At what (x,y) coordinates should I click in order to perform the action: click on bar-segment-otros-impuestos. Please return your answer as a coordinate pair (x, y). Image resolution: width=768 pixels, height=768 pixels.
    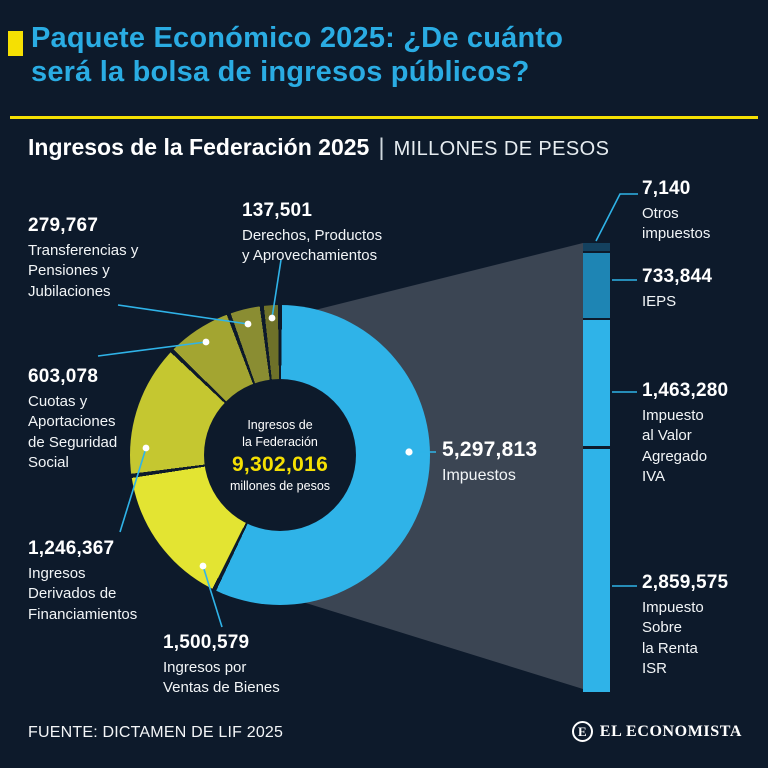
    Looking at the image, I should click on (596, 247).